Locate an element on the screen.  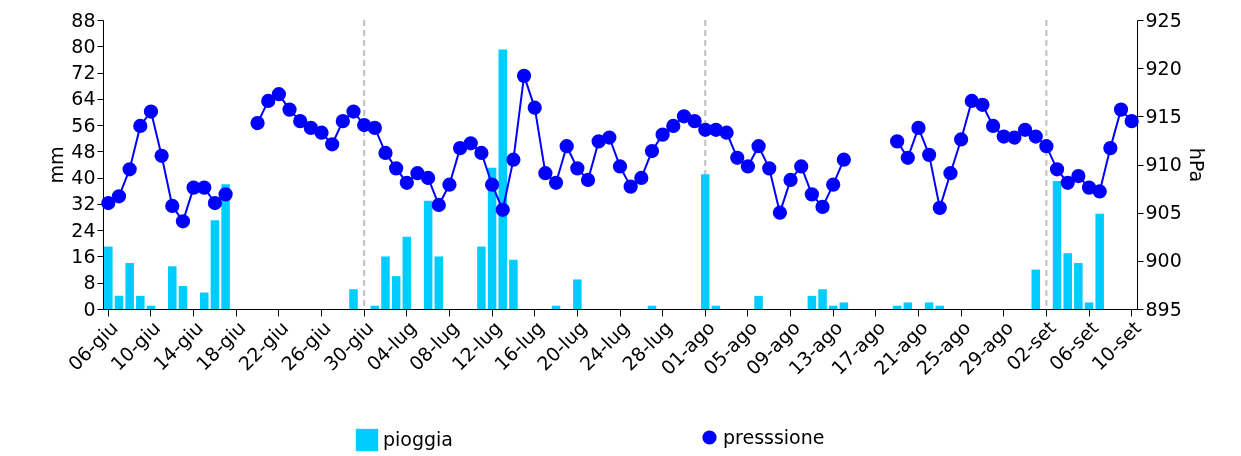
legend-label: pioggia is located at coordinates (418, 439).